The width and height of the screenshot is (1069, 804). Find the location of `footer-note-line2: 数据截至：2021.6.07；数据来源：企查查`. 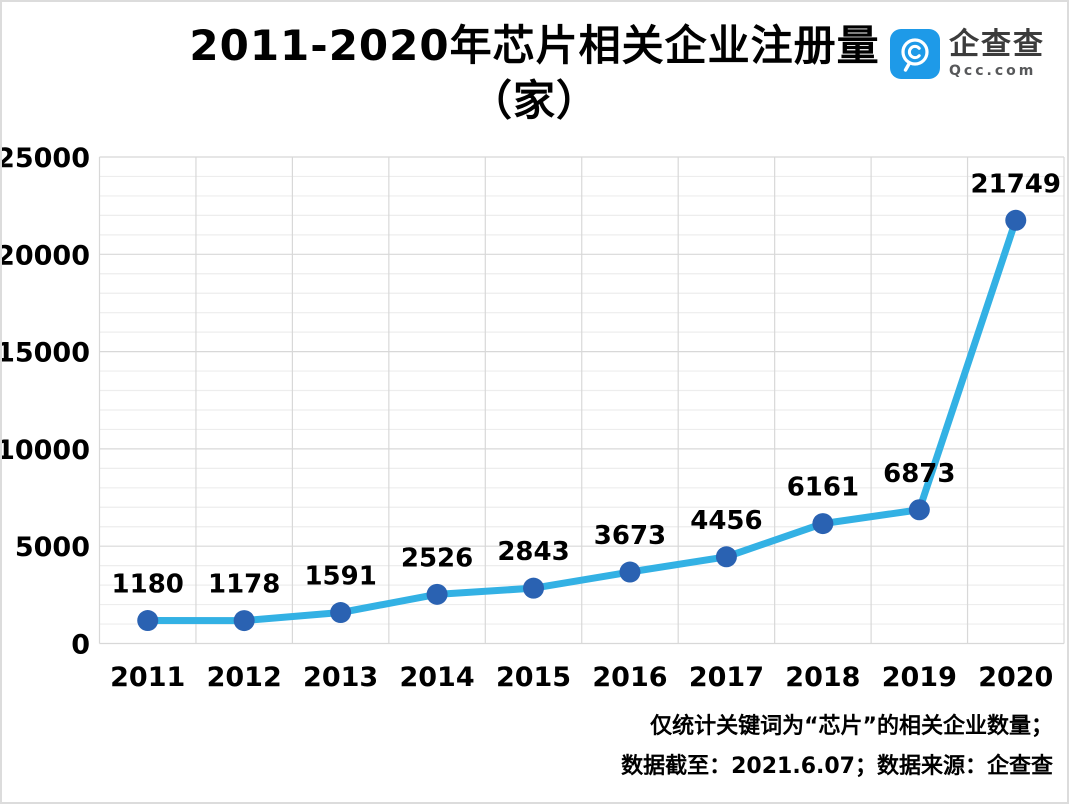

footer-note-line2: 数据截至：2021.6.07；数据来源：企查查 is located at coordinates (837, 766).